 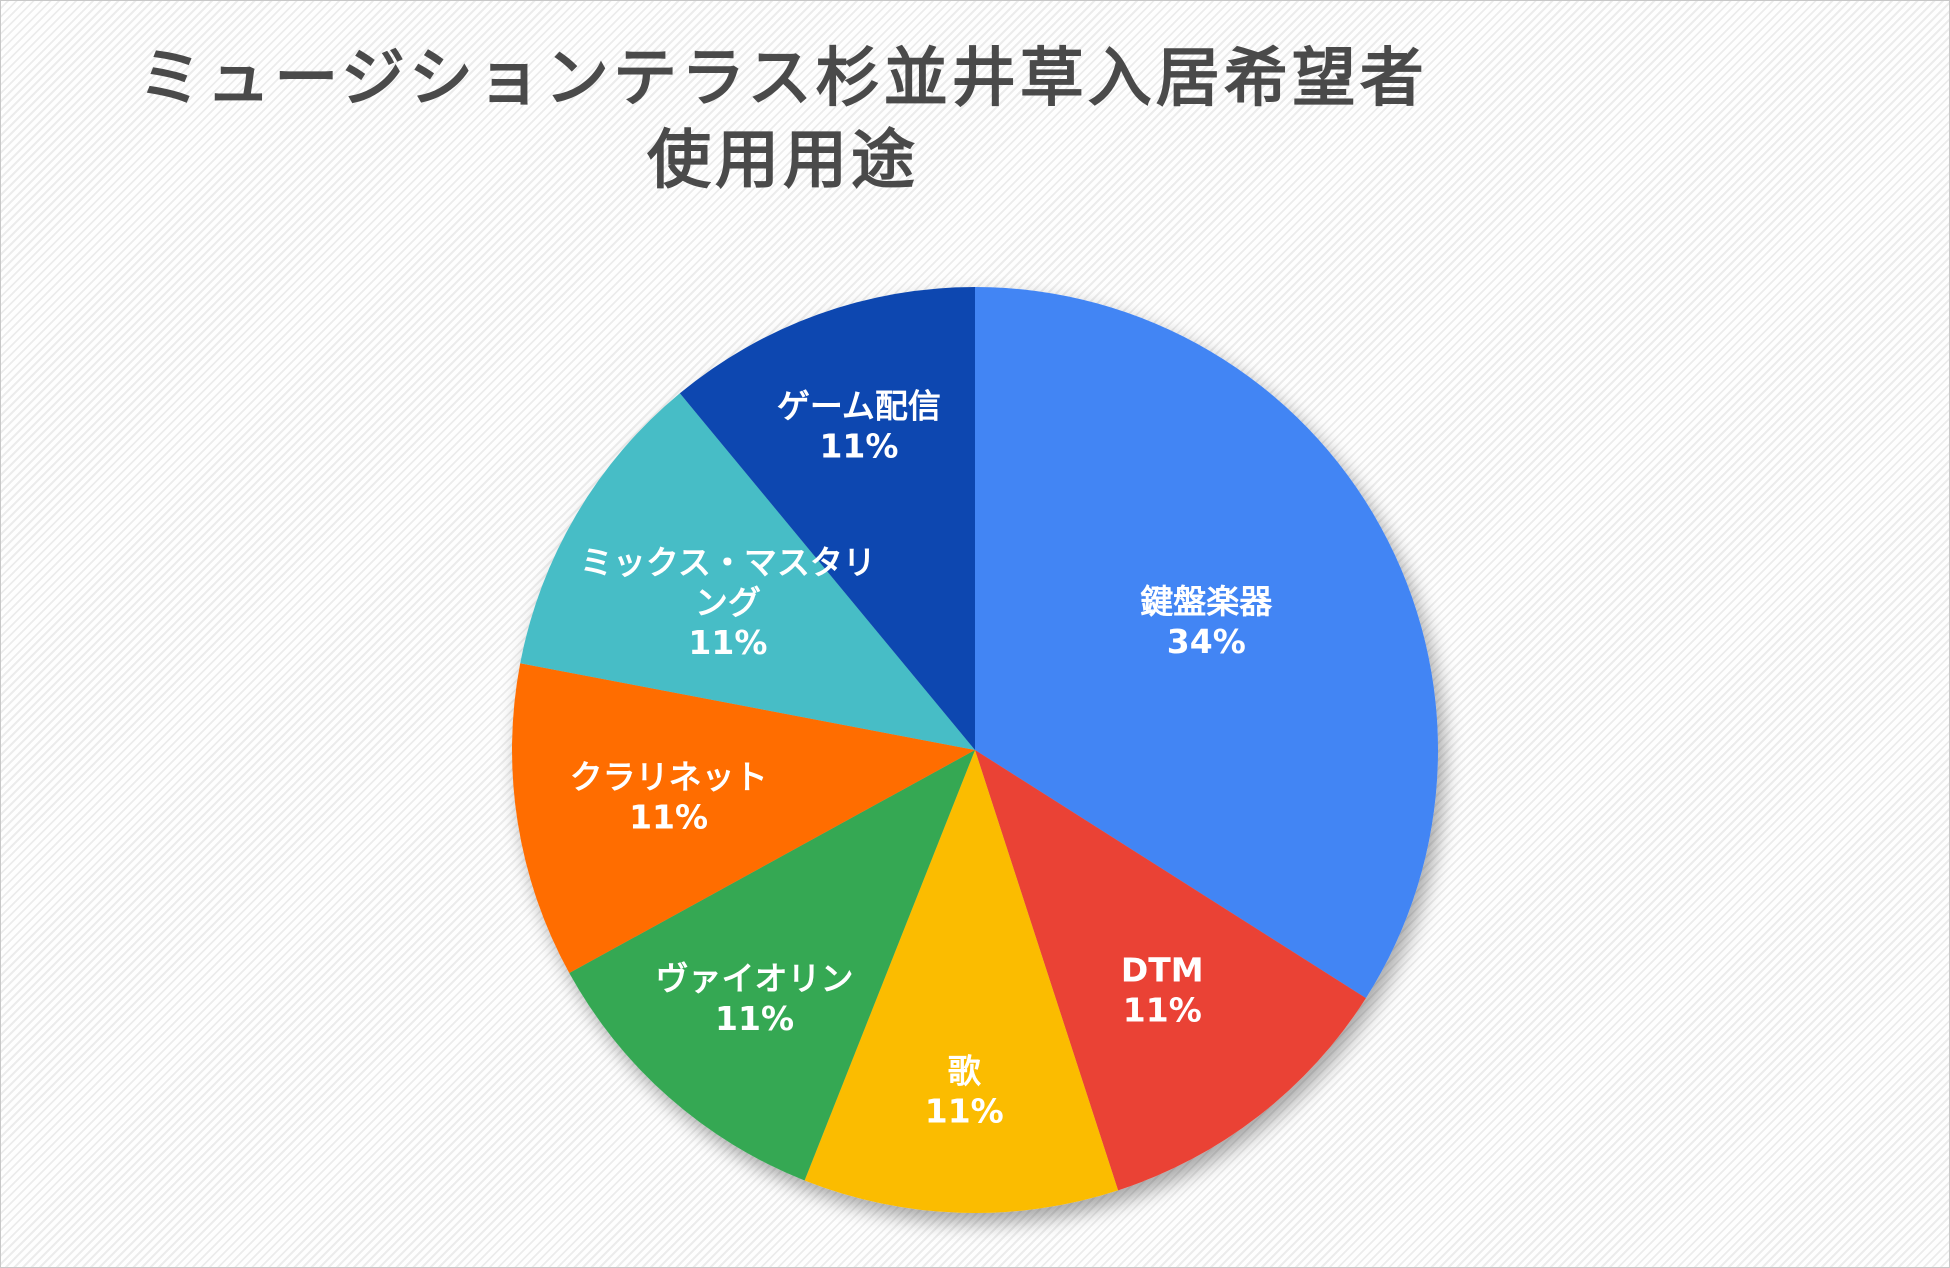 What do you see at coordinates (1162, 1009) in the screenshot?
I see `slice-percent-2: 11%` at bounding box center [1162, 1009].